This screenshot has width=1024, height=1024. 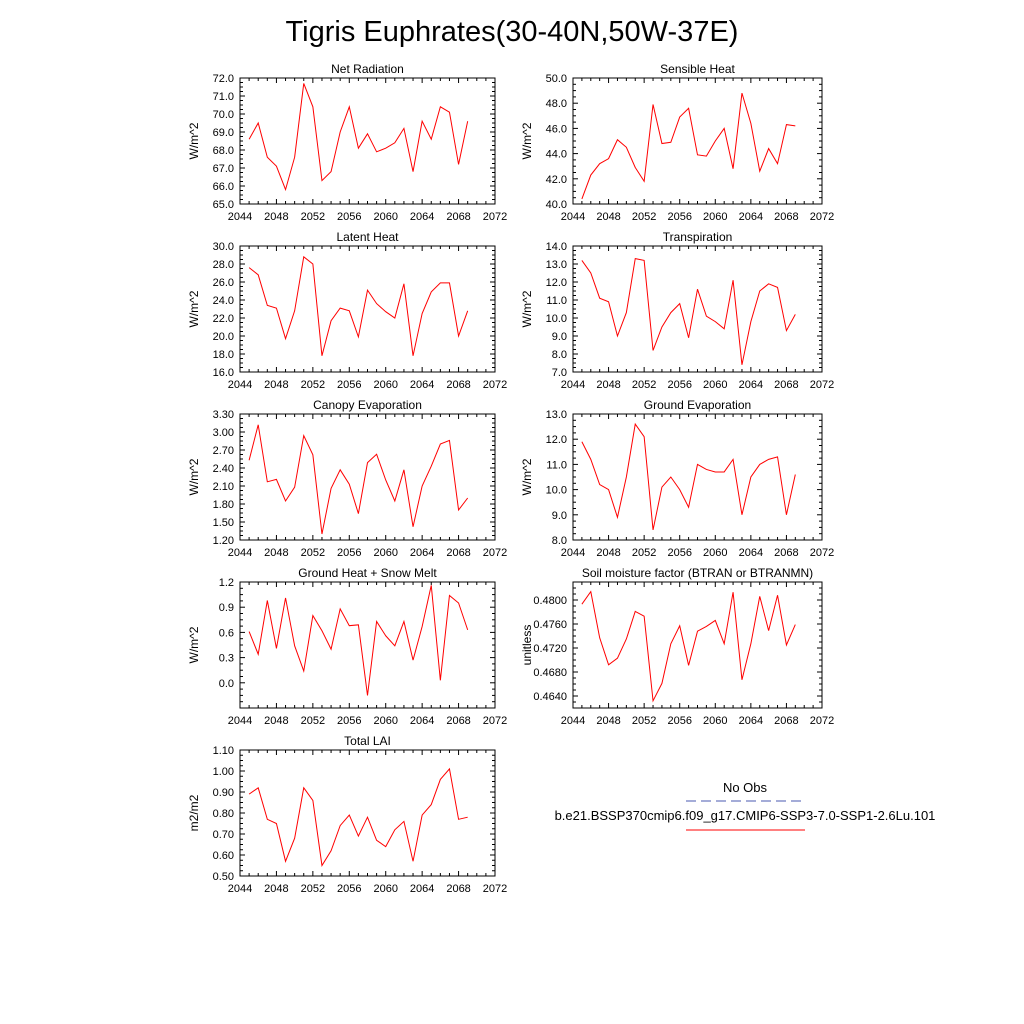 I want to click on y-tick-label: 11.0, so click(x=556, y=465).